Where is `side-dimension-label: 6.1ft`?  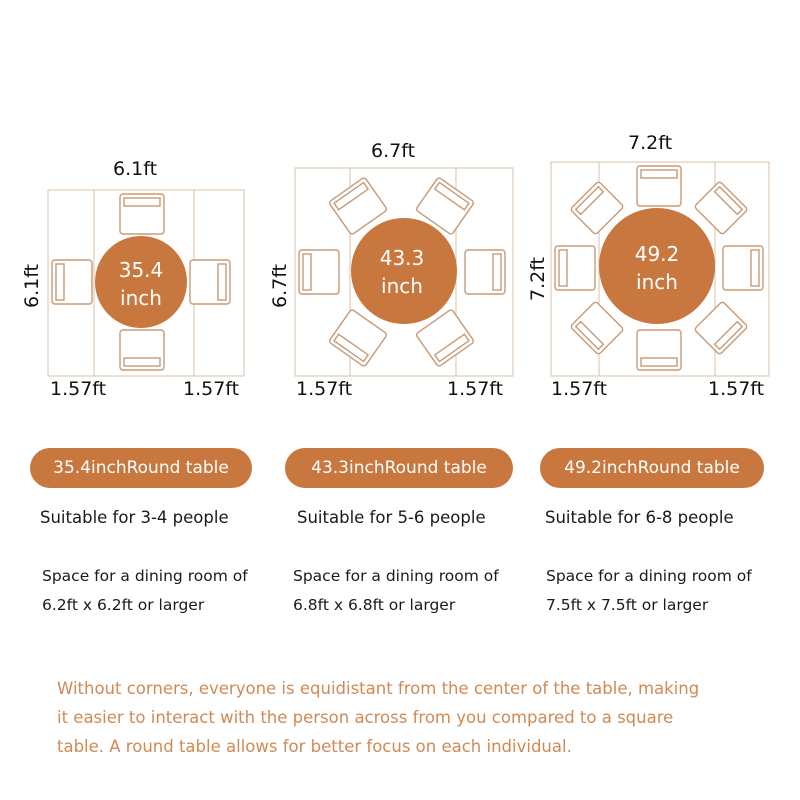 side-dimension-label: 6.1ft is located at coordinates (32, 286).